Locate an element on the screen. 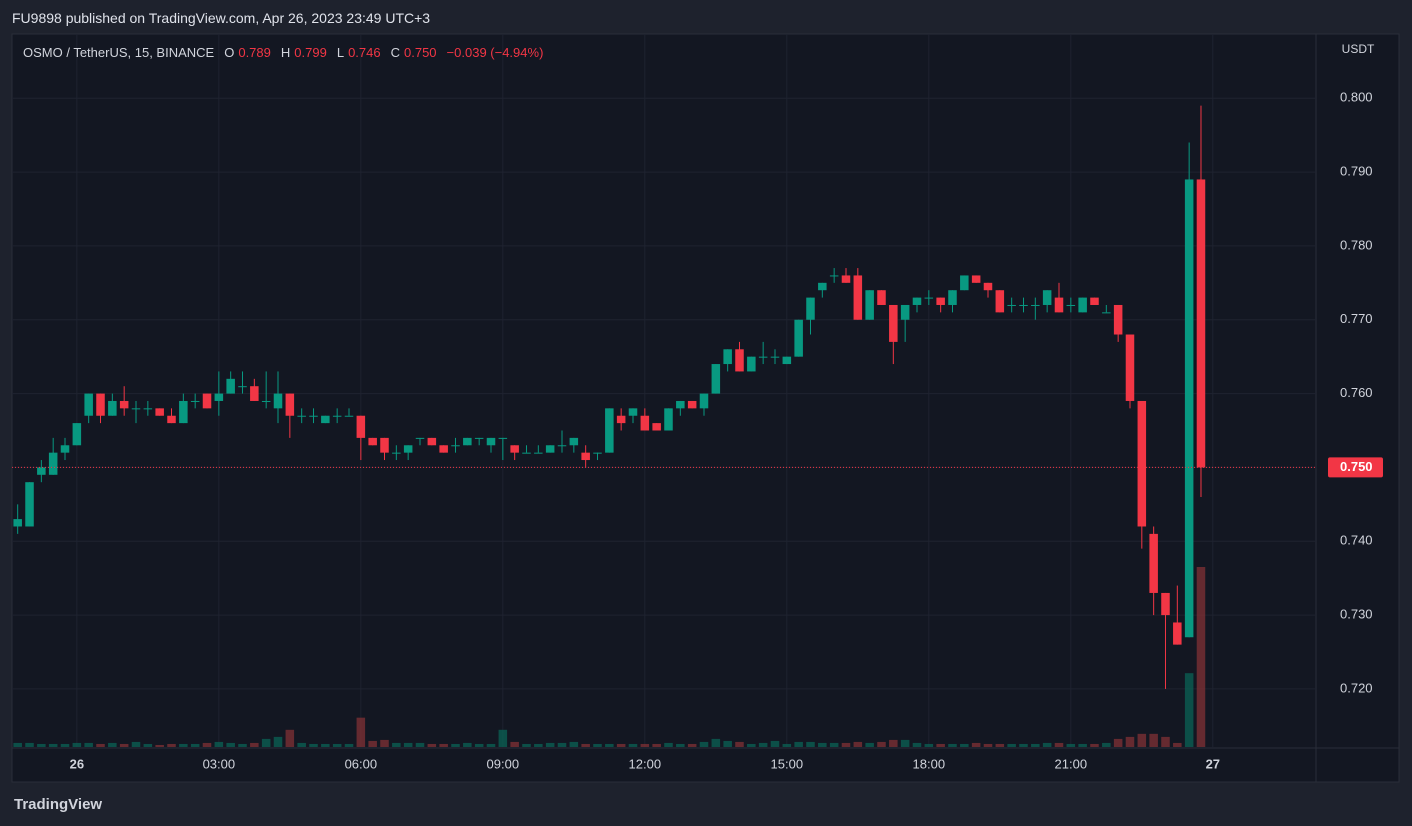 Image resolution: width=1412 pixels, height=826 pixels. last-price-box is located at coordinates (1355, 467).